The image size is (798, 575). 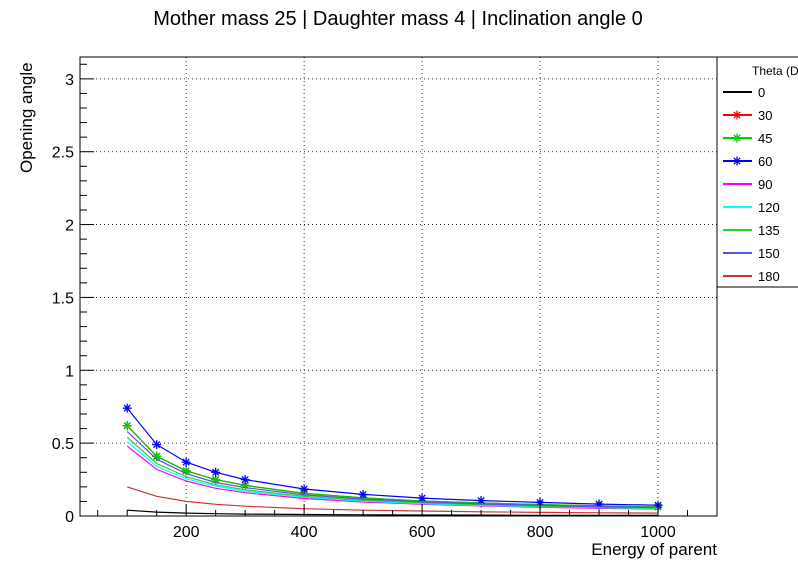 I want to click on legend-label: 180, so click(x=769, y=276).